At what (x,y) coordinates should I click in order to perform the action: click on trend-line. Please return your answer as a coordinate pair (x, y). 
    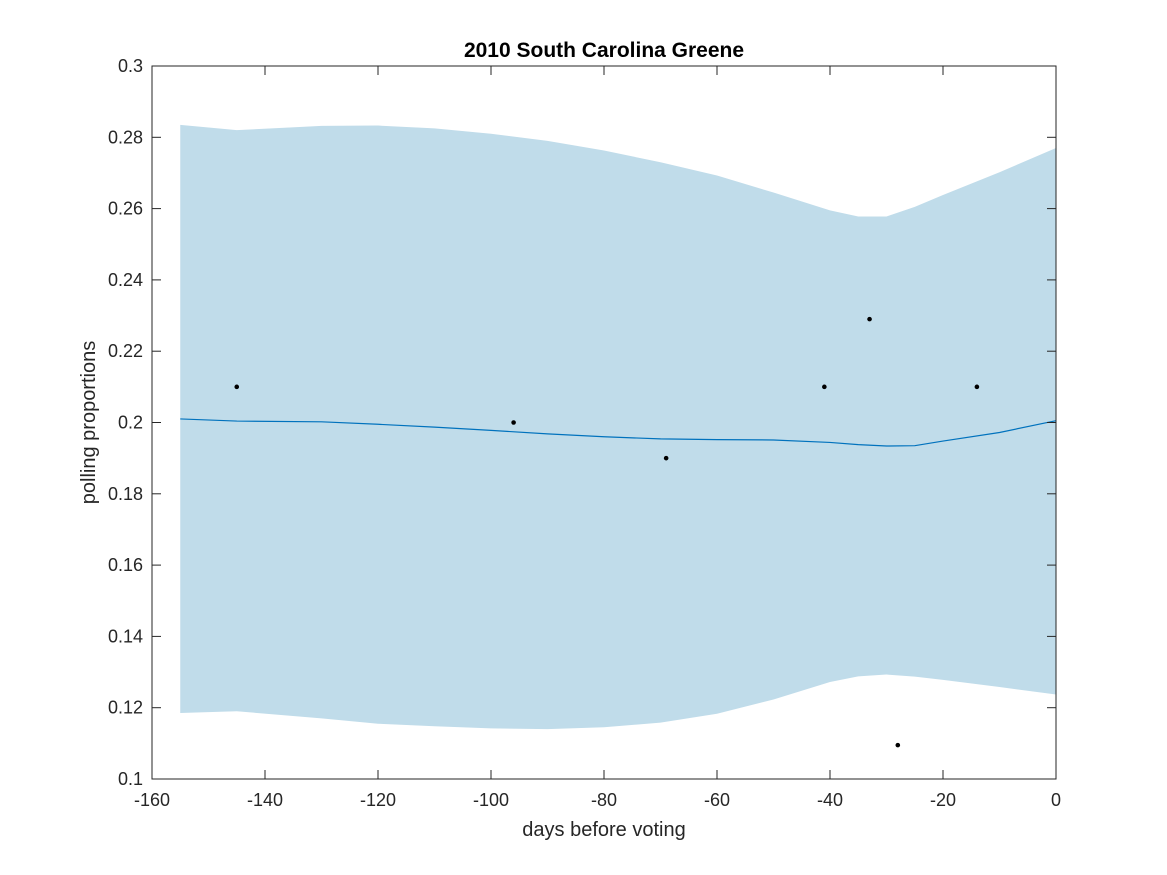
    Looking at the image, I should click on (618, 432).